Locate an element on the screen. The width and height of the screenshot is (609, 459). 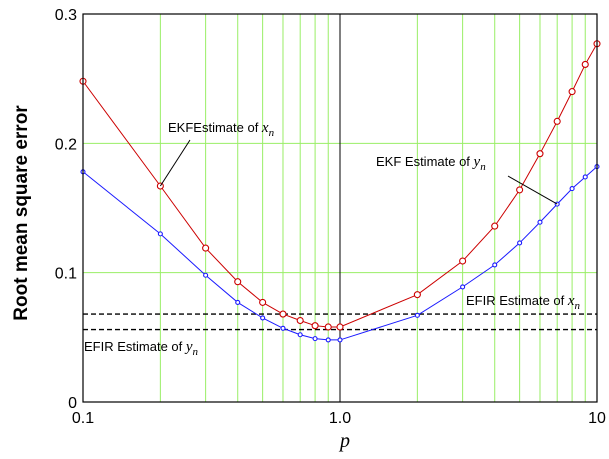
x-axis-label: p is located at coordinates (344, 441).